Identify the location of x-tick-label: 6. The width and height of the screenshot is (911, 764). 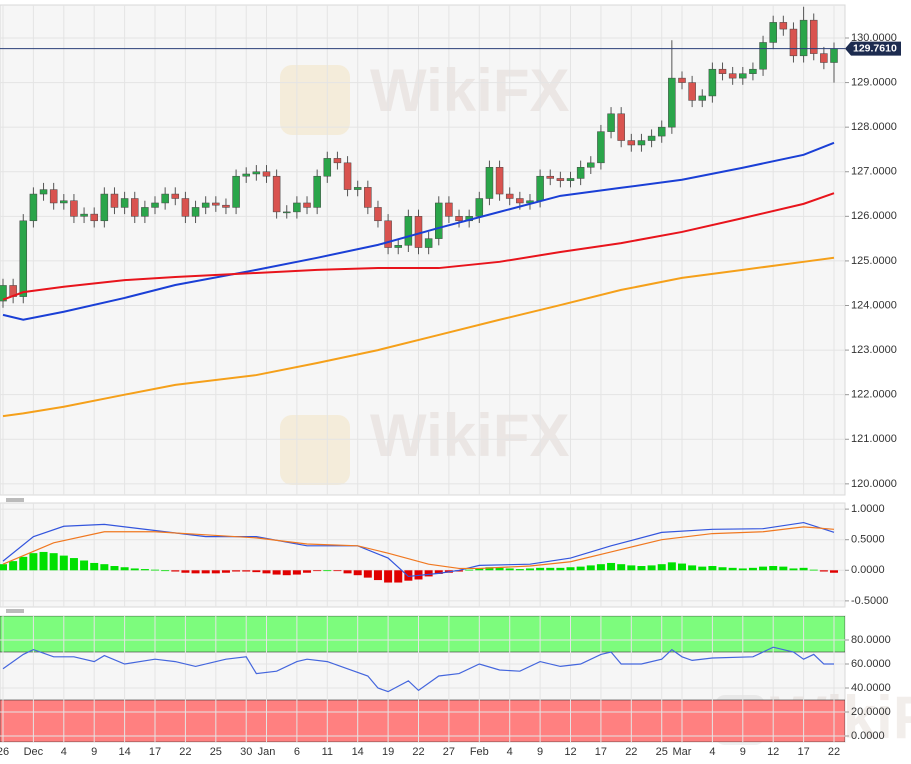
(297, 752).